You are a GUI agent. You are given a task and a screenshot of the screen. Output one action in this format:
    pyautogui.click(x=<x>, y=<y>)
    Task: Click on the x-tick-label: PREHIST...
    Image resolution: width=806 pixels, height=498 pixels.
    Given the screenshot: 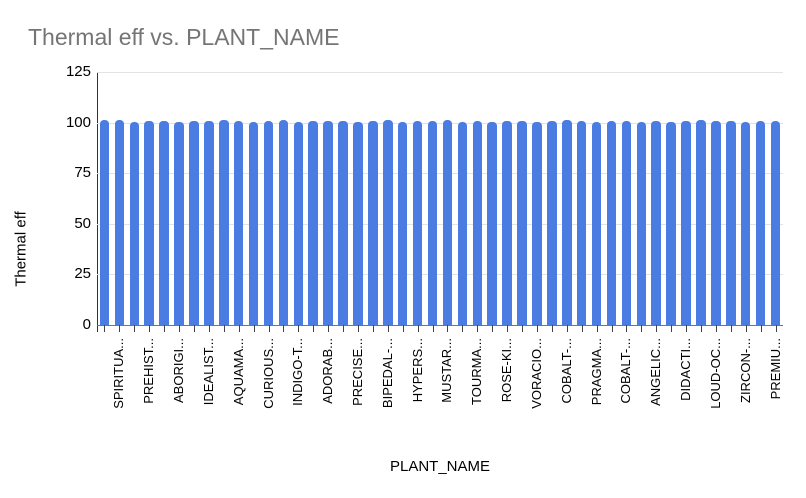 What is the action you would take?
    pyautogui.click(x=149, y=371)
    